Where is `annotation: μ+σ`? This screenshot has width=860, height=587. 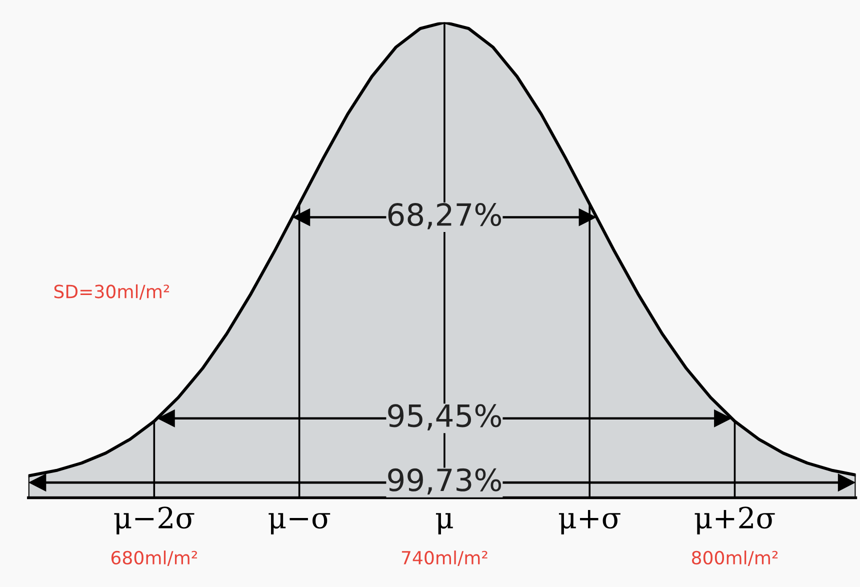
annotation: μ+σ is located at coordinates (589, 522).